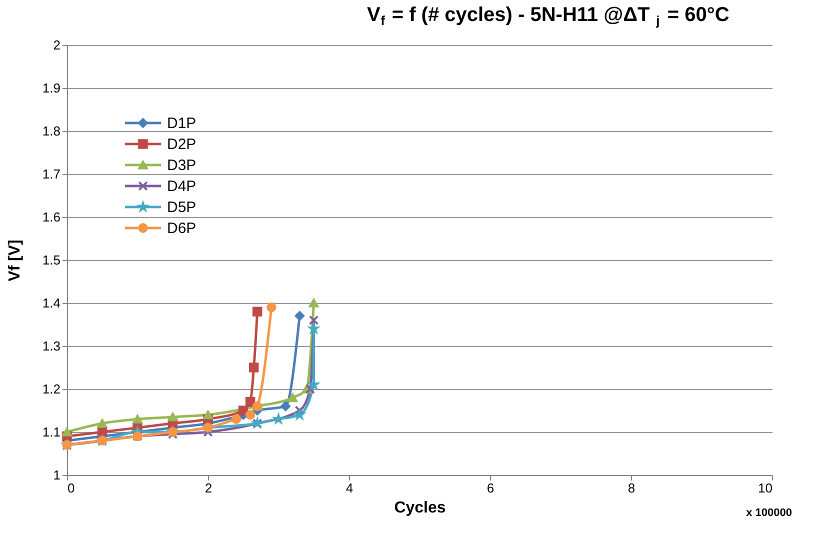 The height and width of the screenshot is (554, 832). What do you see at coordinates (769, 513) in the screenshot?
I see `text: x 100000` at bounding box center [769, 513].